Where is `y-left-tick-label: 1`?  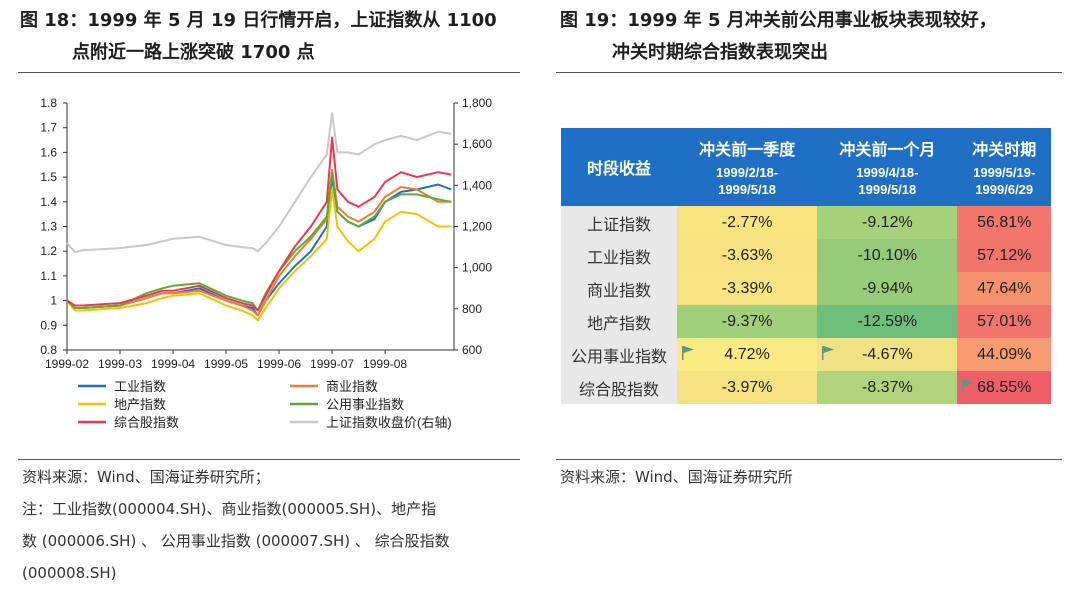 y-left-tick-label: 1 is located at coordinates (53, 301).